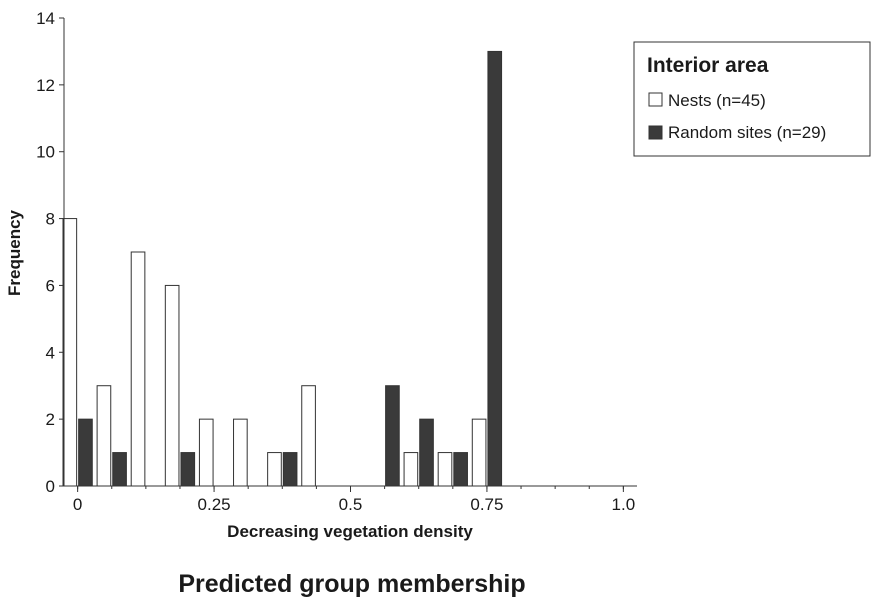  What do you see at coordinates (351, 584) in the screenshot?
I see `chart-caption: Predicted group membership` at bounding box center [351, 584].